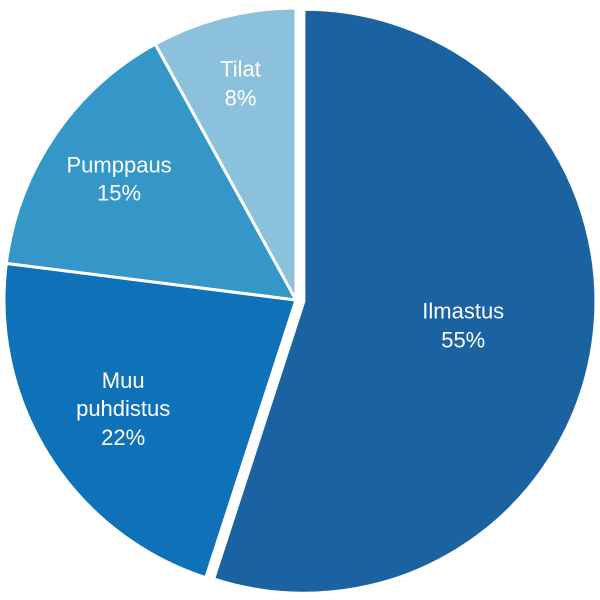  I want to click on category-label: Ilmastus, so click(463, 311).